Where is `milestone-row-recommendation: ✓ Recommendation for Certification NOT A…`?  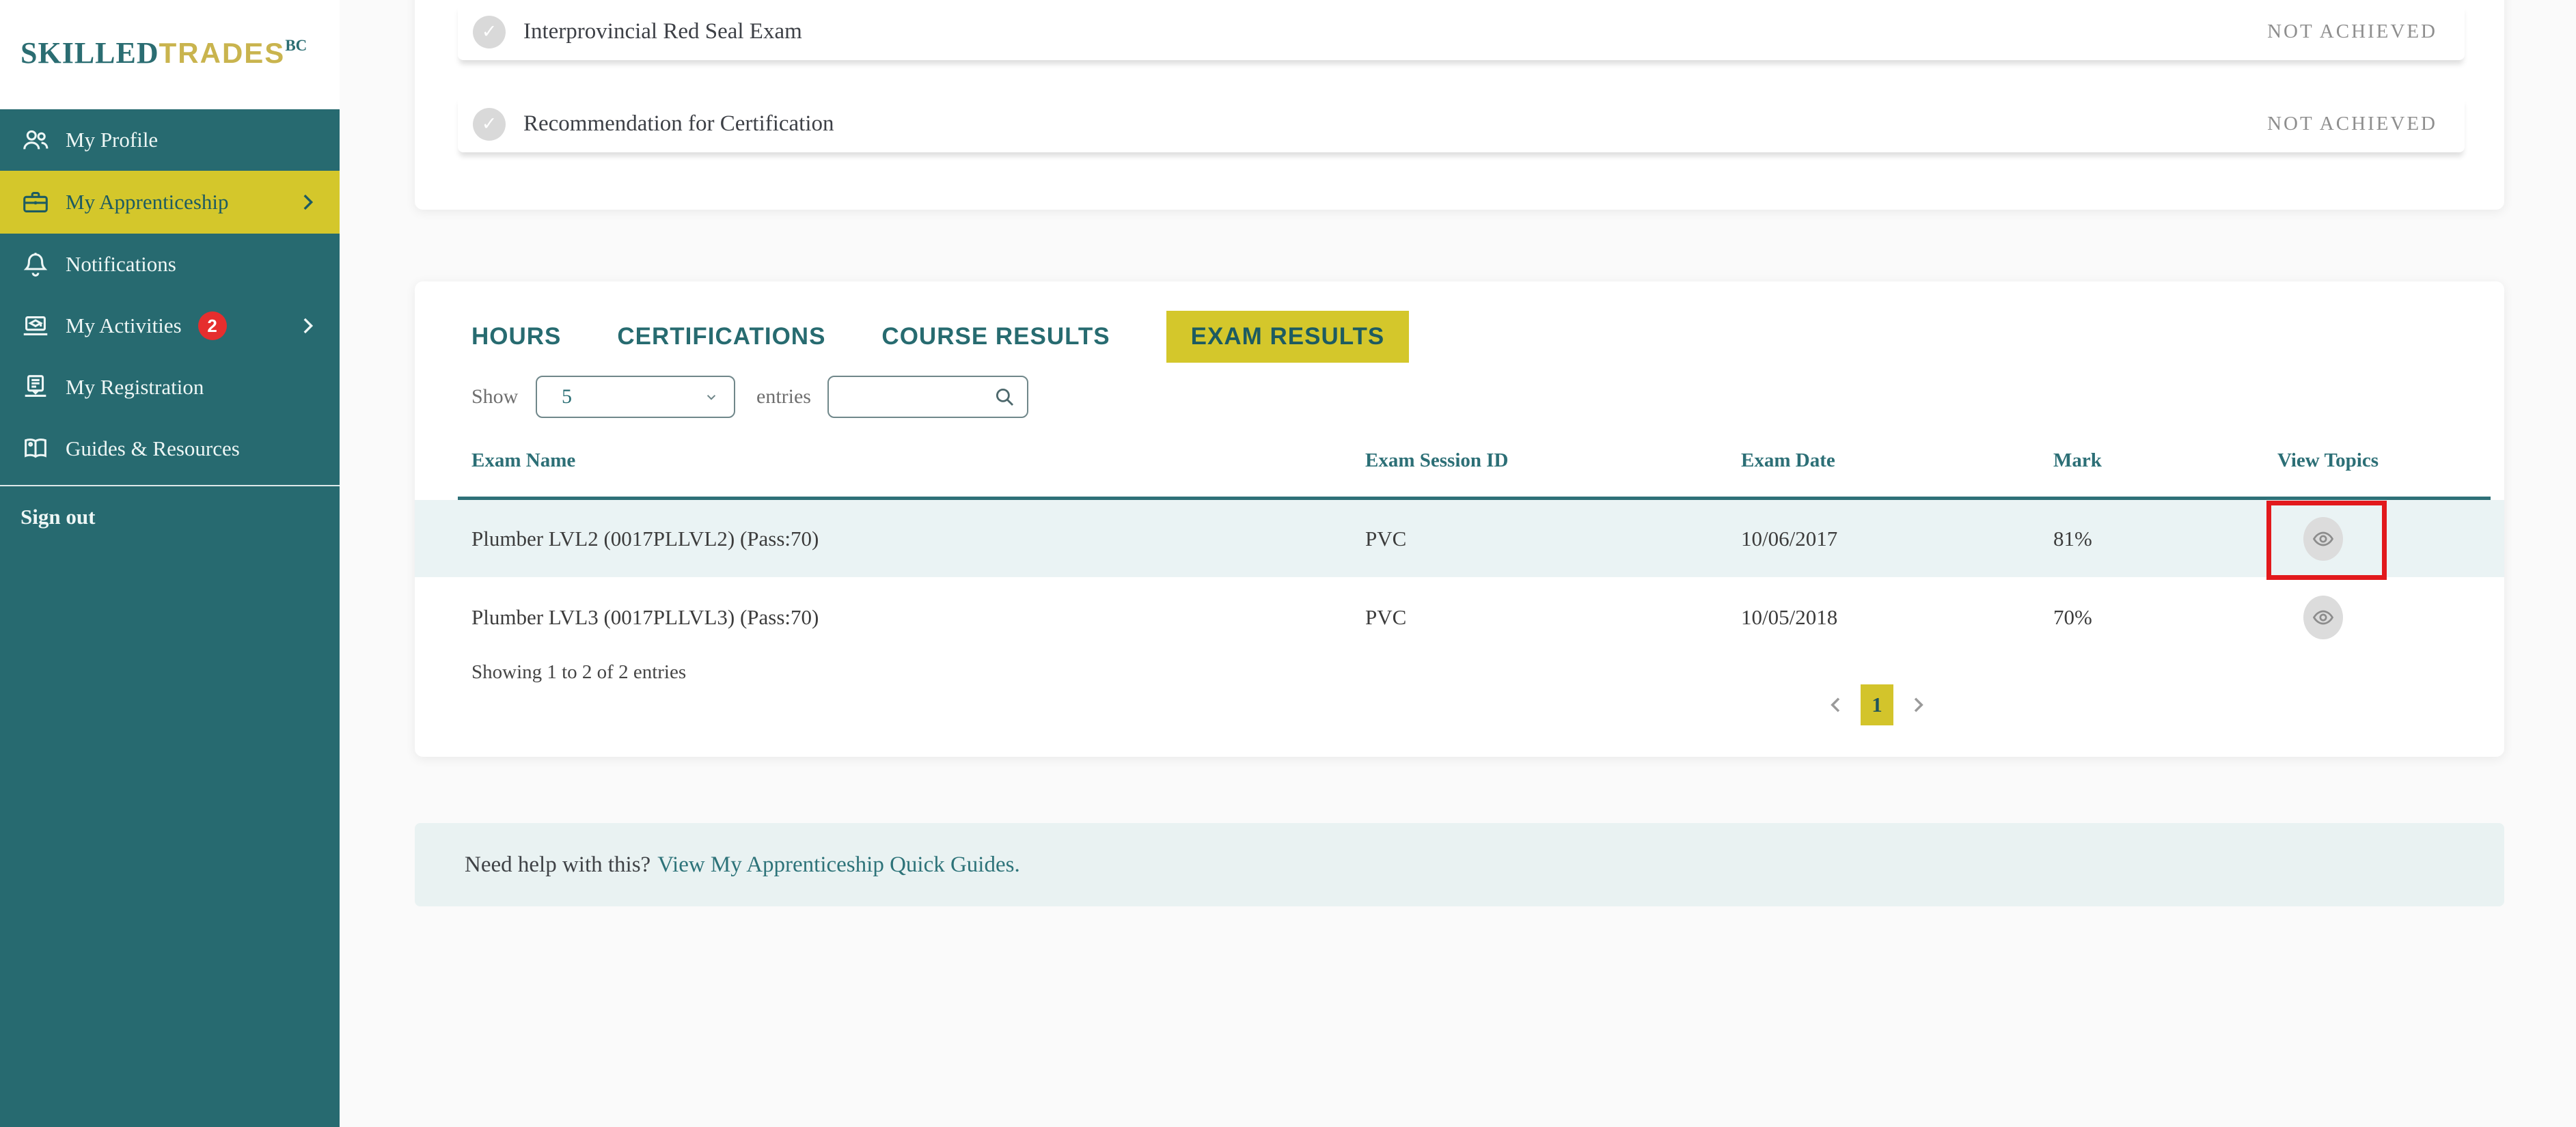 milestone-row-recommendation: ✓ Recommendation for Certification NOT A… is located at coordinates (1461, 124).